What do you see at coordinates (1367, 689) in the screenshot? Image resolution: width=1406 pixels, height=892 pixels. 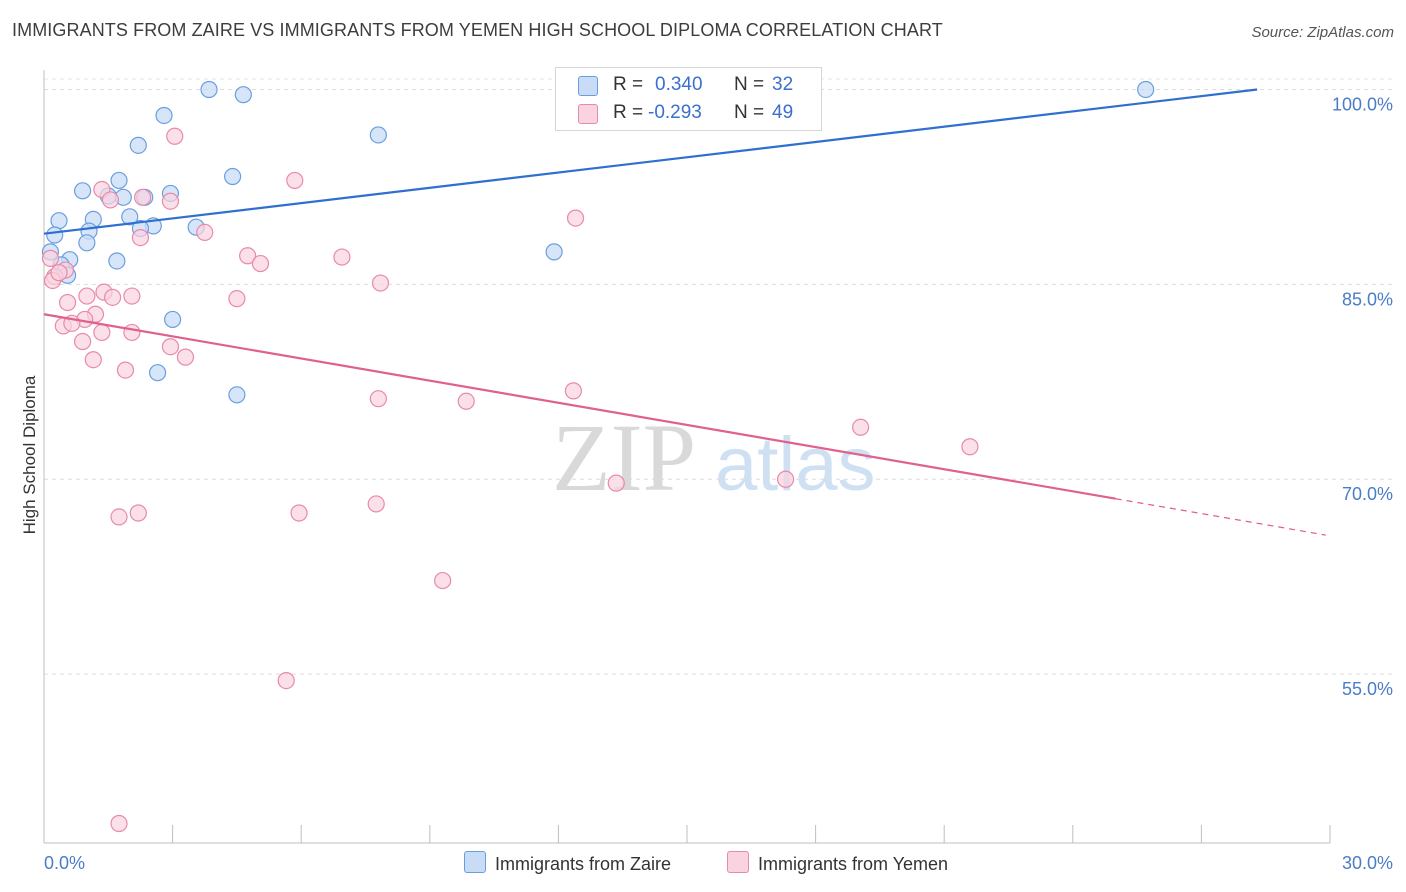 I see `y-tick-label: 55.0%` at bounding box center [1367, 689].